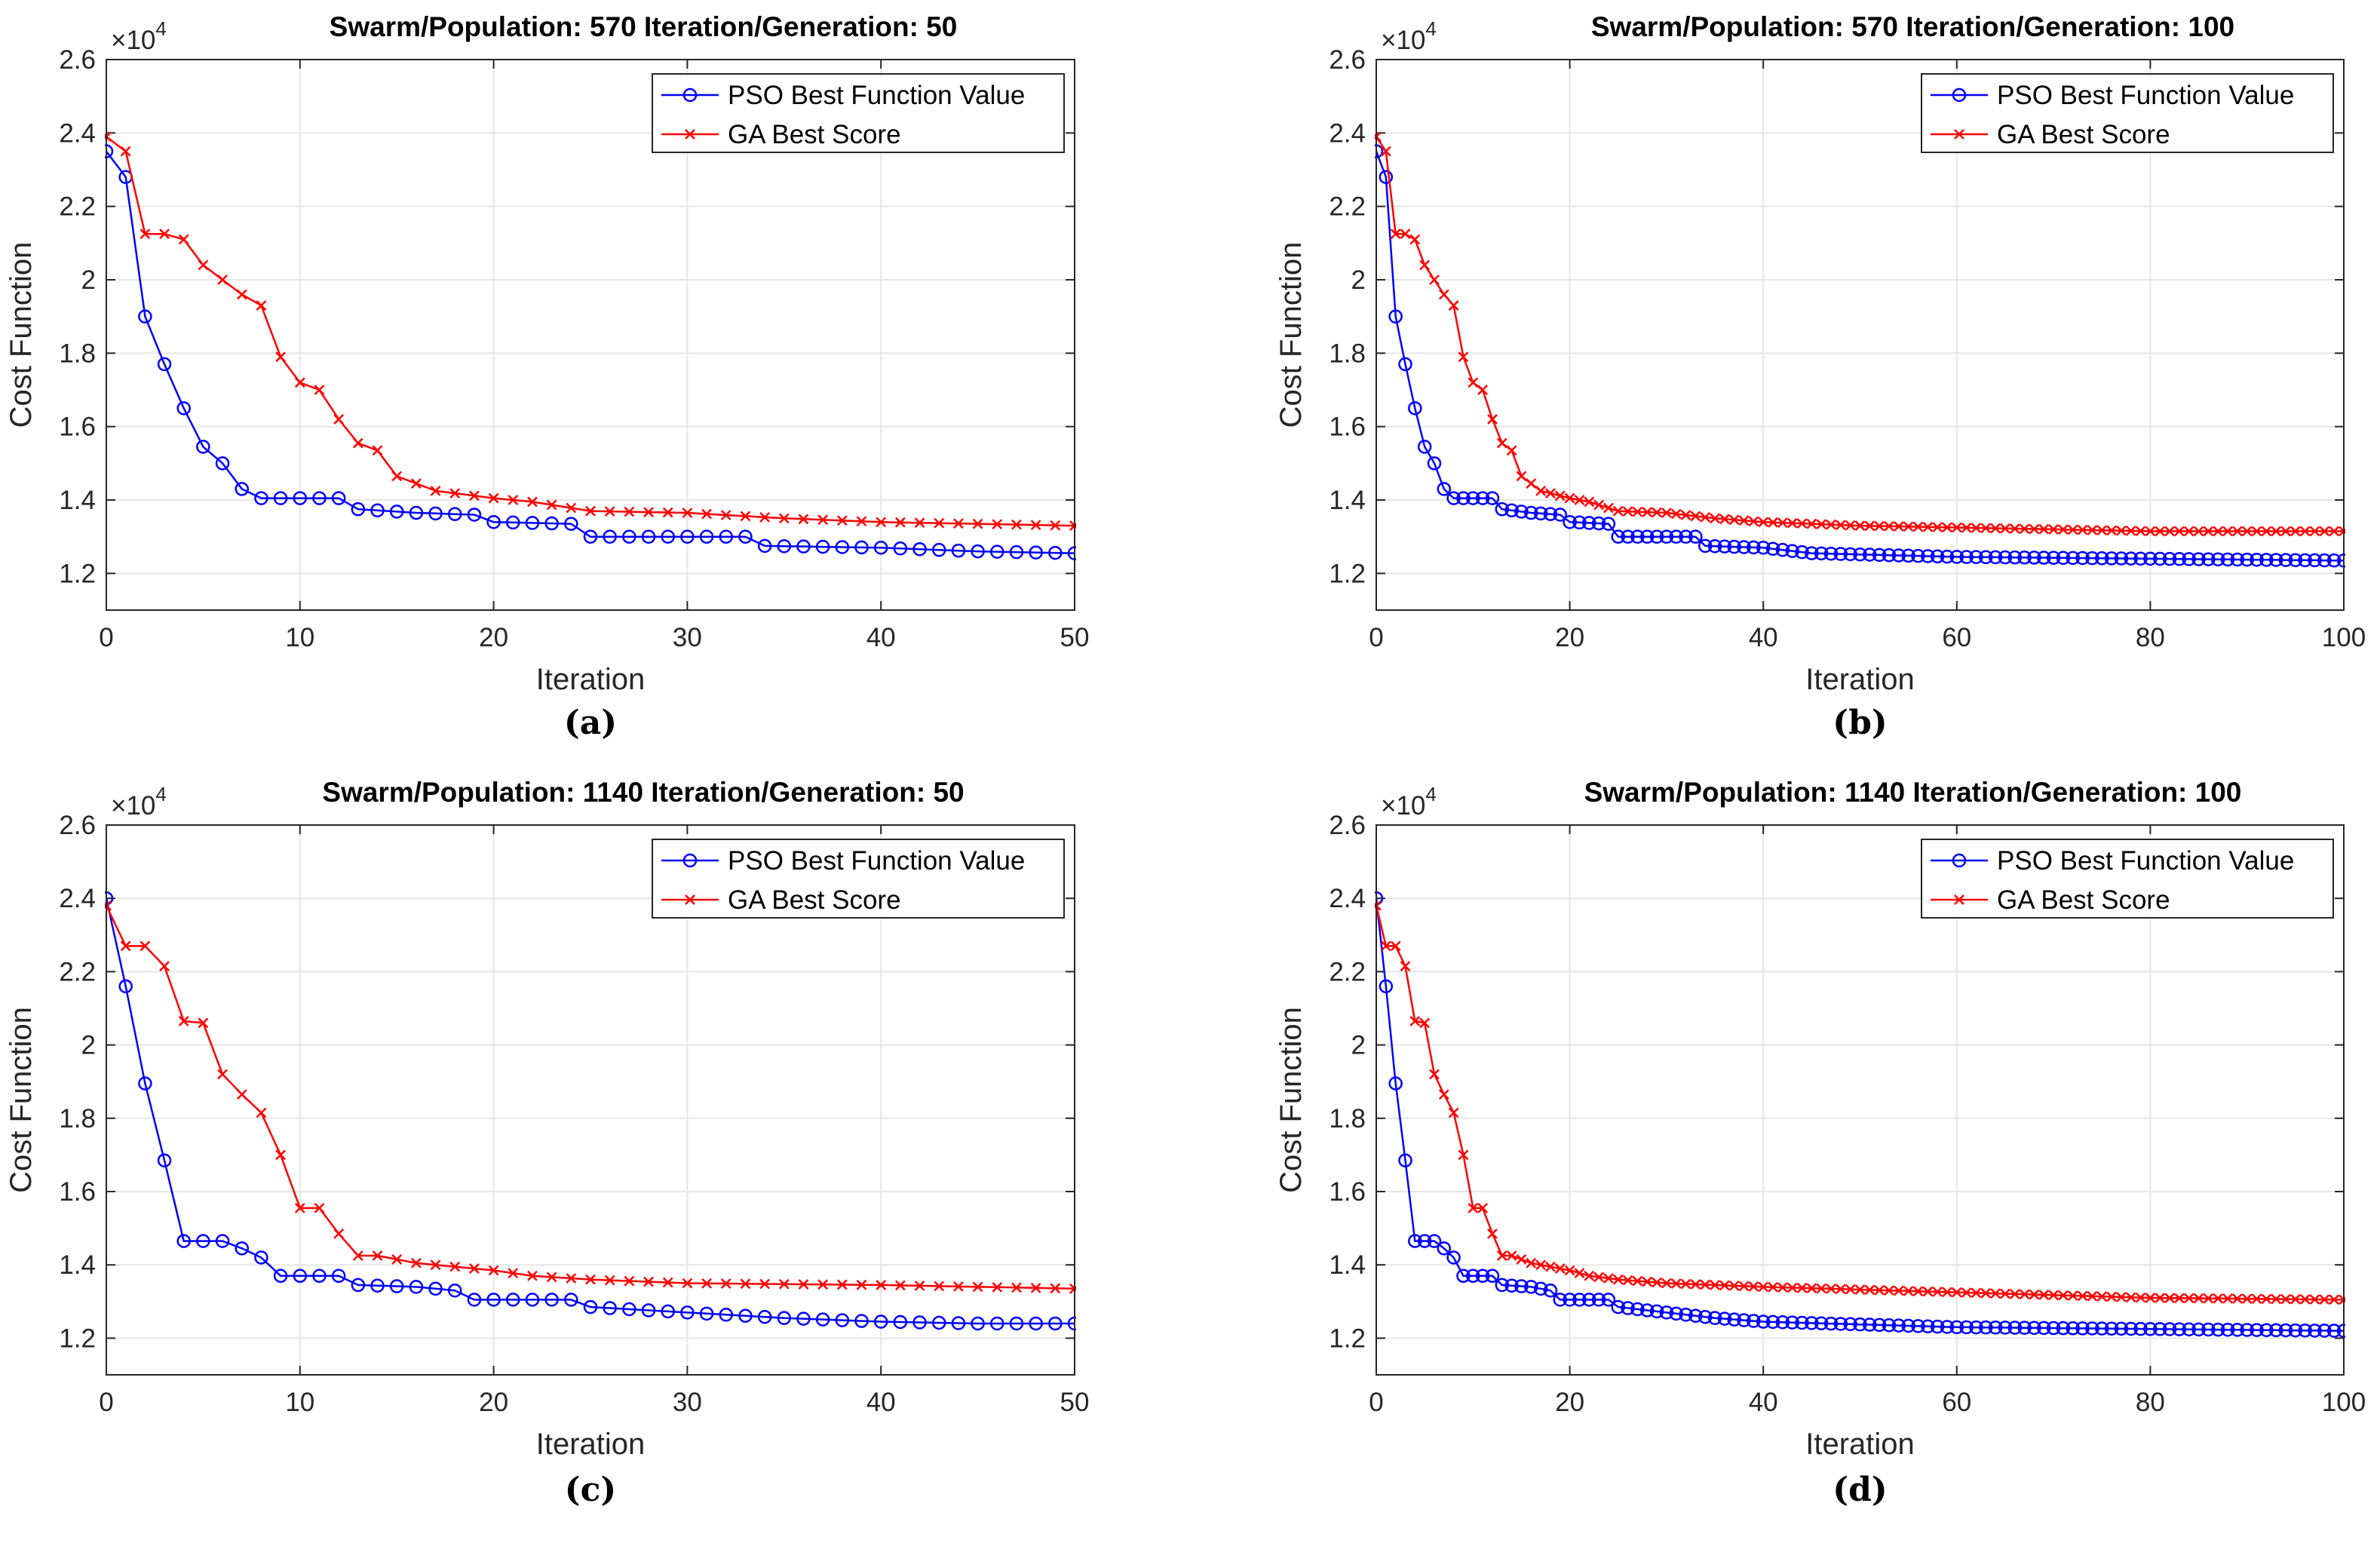  What do you see at coordinates (2145, 861) in the screenshot?
I see `legend-label: PSO Best Function Value` at bounding box center [2145, 861].